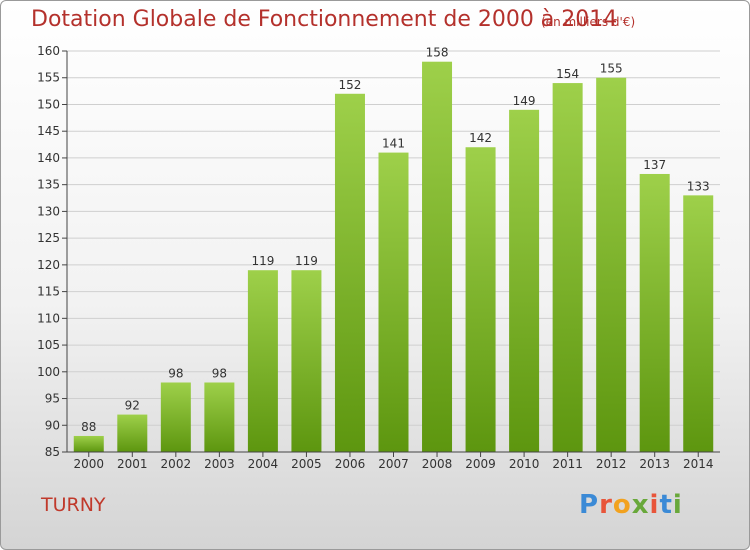 The image size is (750, 550). Describe the element at coordinates (219, 464) in the screenshot. I see `x-tick-label: 2003` at that location.